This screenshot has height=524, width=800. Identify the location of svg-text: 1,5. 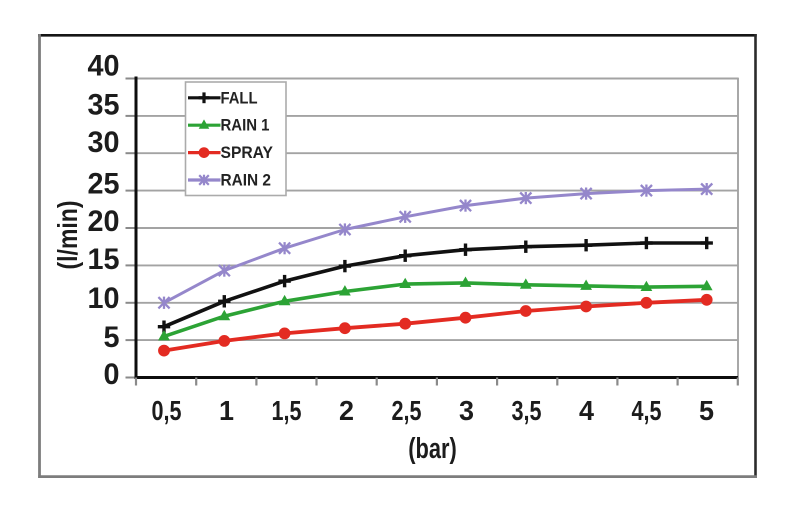
(287, 410).